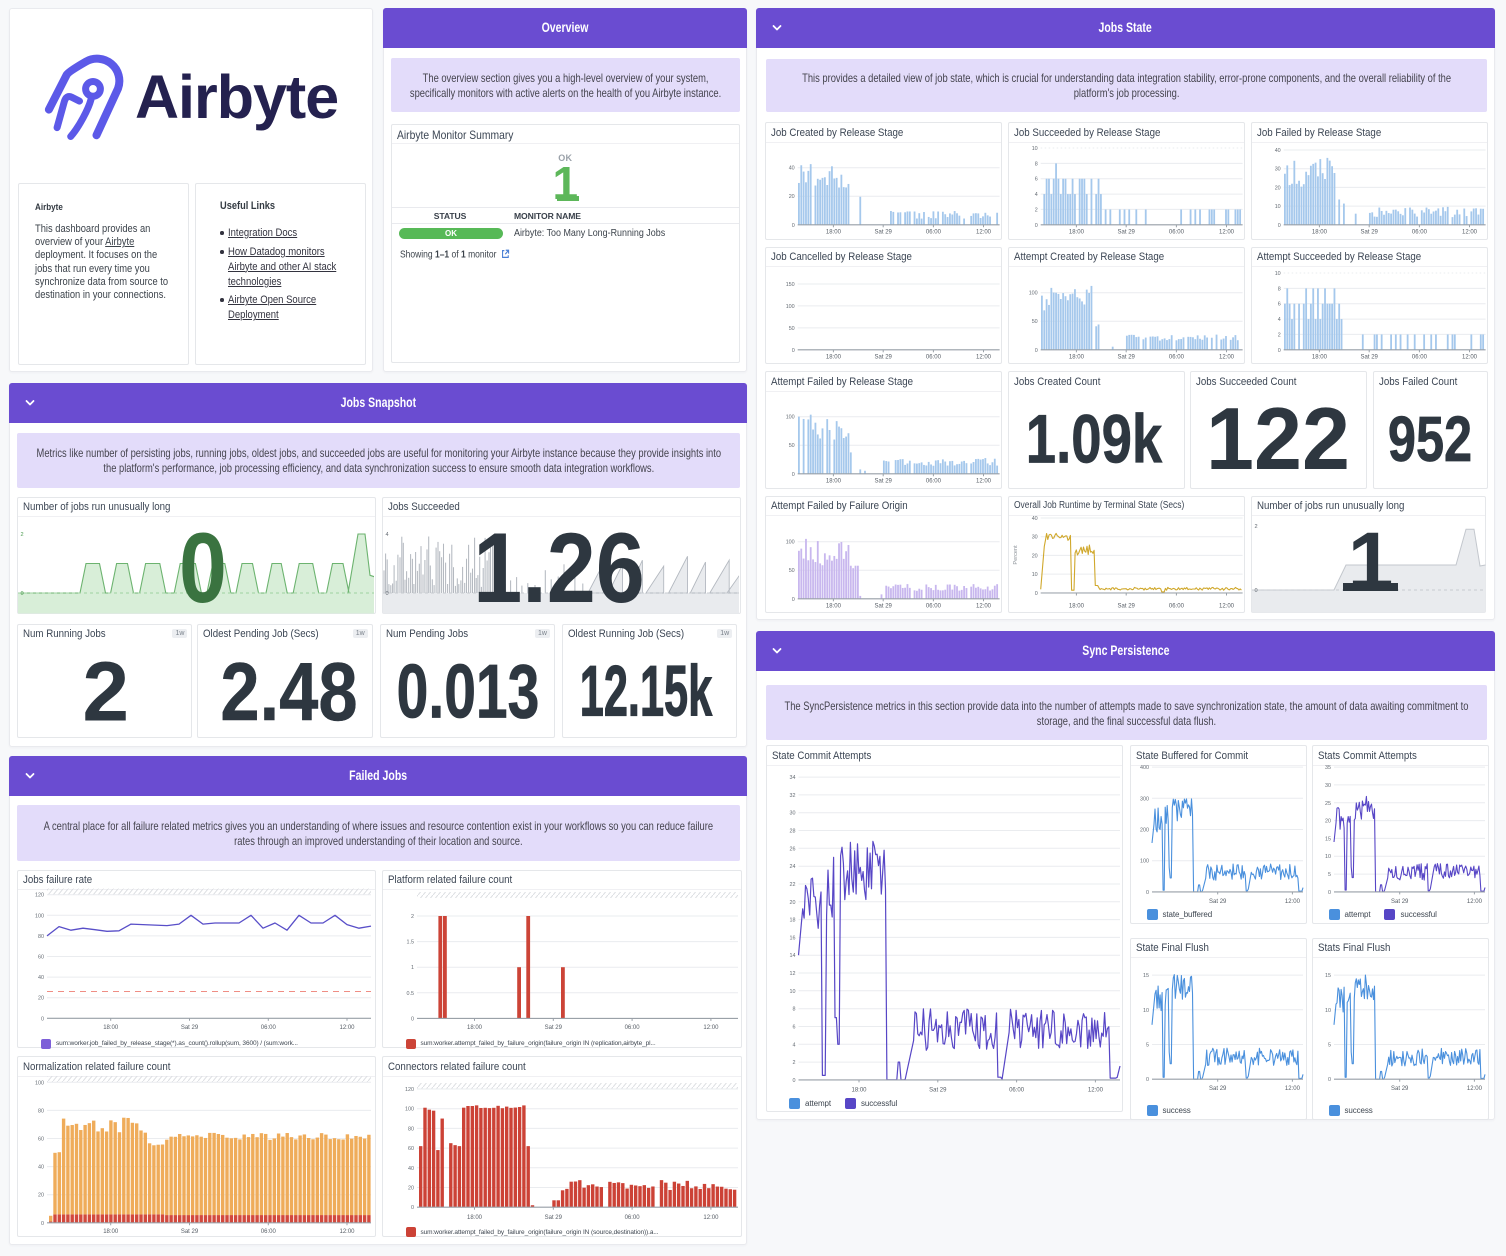 The height and width of the screenshot is (1256, 1506). What do you see at coordinates (1328, 804) in the screenshot?
I see `svg-text: 25` at bounding box center [1328, 804].